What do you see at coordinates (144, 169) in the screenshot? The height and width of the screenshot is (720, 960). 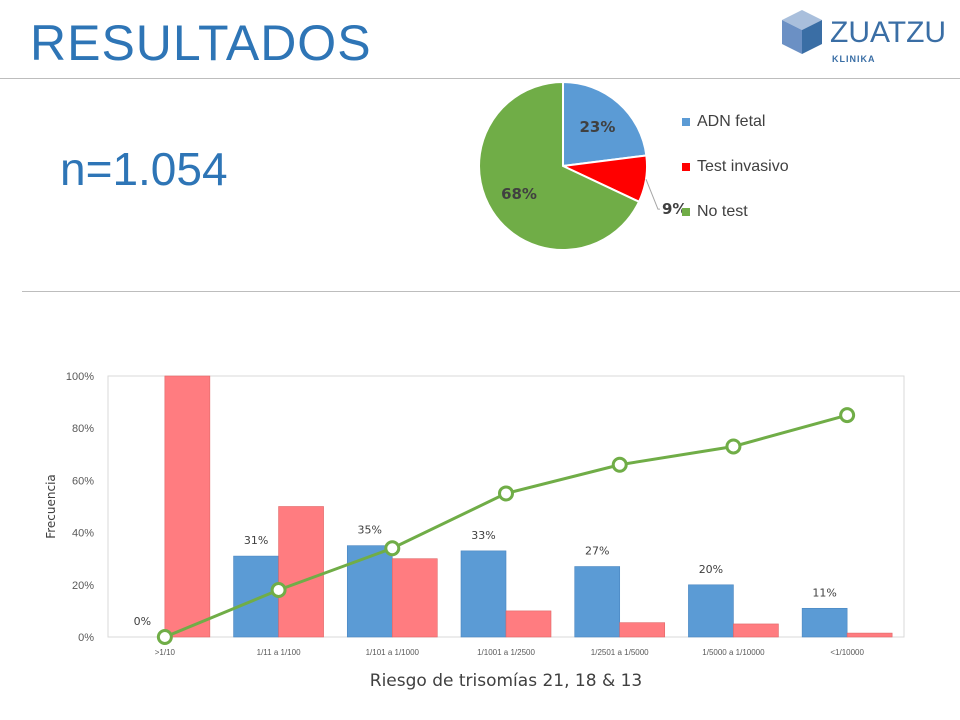 I see `sample-size: n=1.054` at bounding box center [144, 169].